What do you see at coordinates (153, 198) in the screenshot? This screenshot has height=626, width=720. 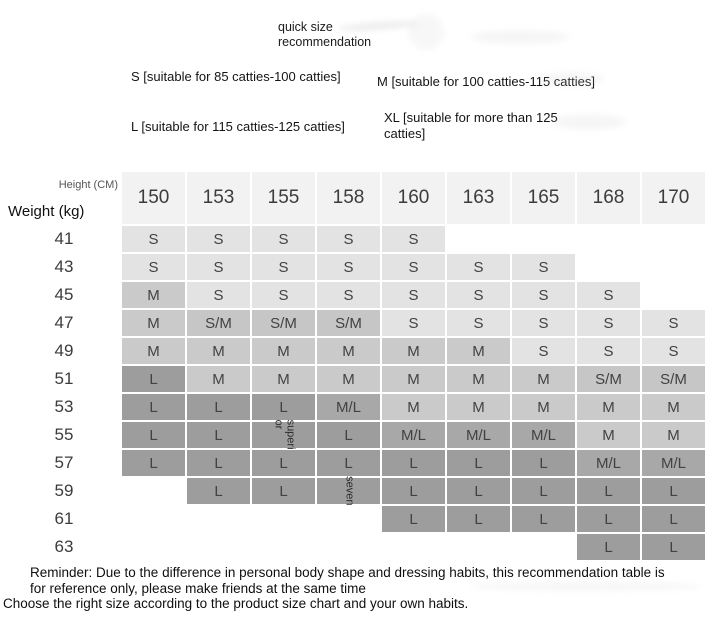 I see `height-column-header: 150` at bounding box center [153, 198].